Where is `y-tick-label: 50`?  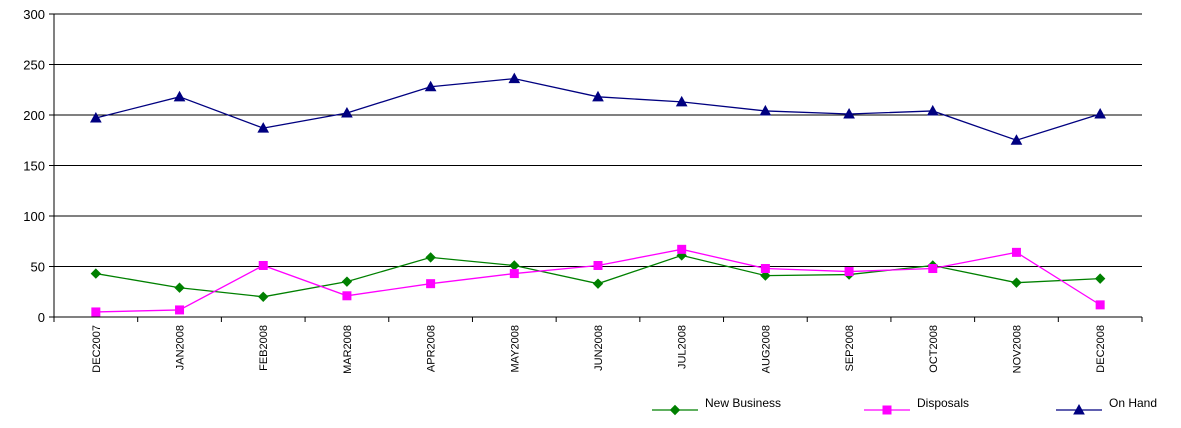
y-tick-label: 50 is located at coordinates (38, 267).